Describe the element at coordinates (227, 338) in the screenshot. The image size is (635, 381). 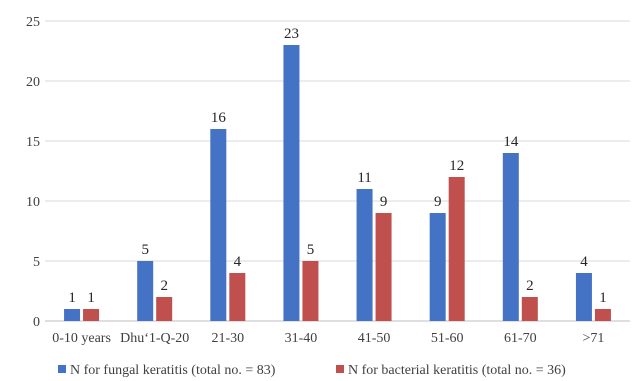
I see `x-tick-label: 21-30` at that location.